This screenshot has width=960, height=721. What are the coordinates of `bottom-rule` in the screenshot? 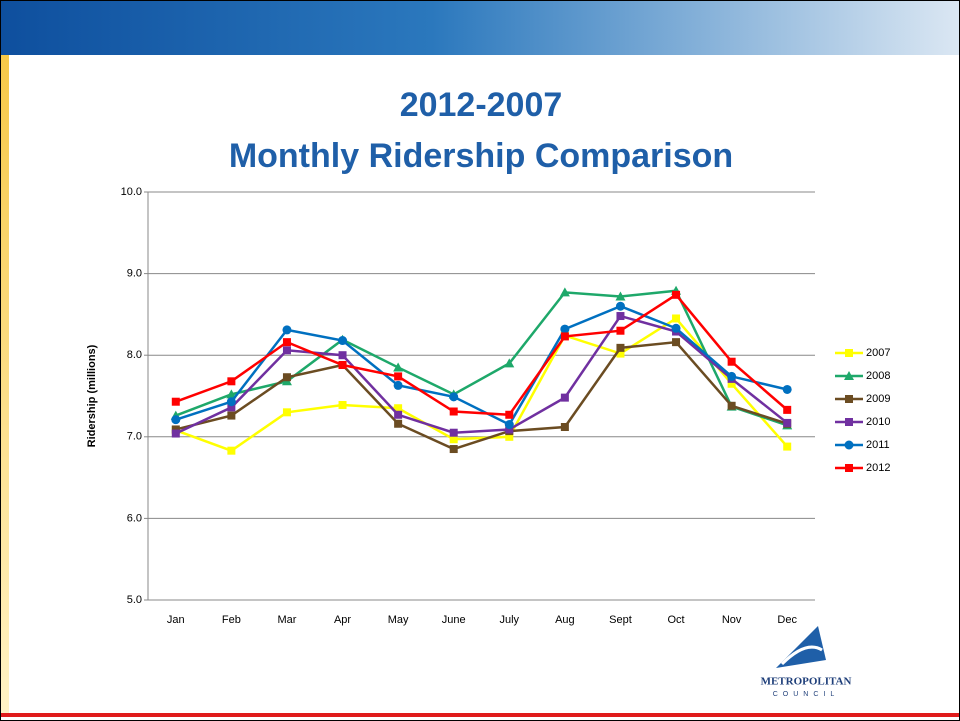 It's located at (480, 715).